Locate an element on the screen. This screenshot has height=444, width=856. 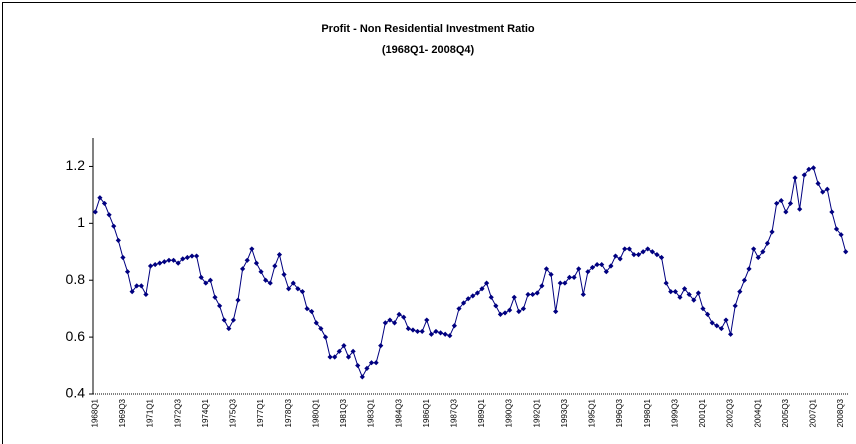
x-tick-label: 1998Q1 is located at coordinates (647, 412).